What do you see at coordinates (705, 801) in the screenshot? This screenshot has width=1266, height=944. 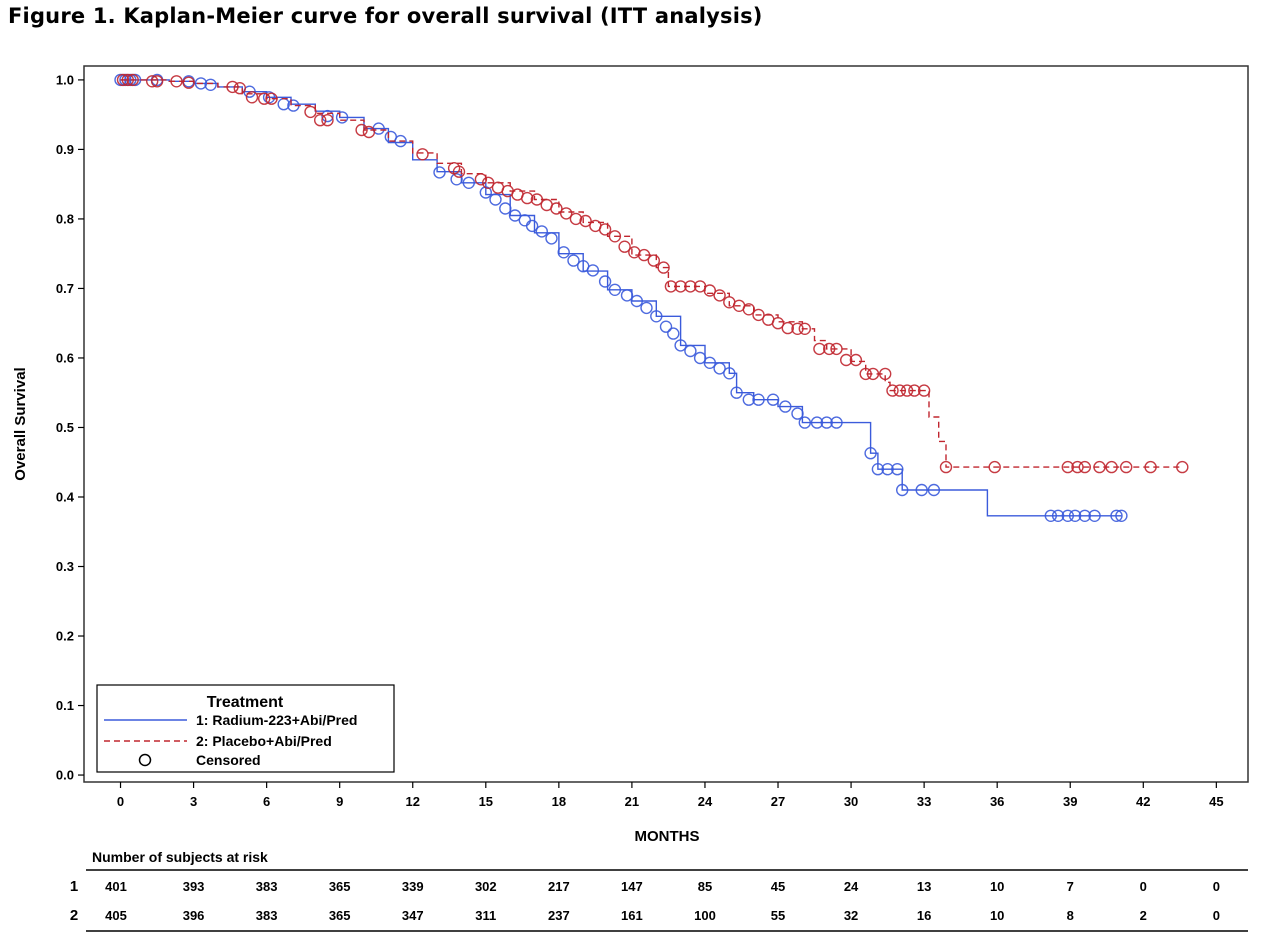 I see `x-tick-label: 24` at bounding box center [705, 801].